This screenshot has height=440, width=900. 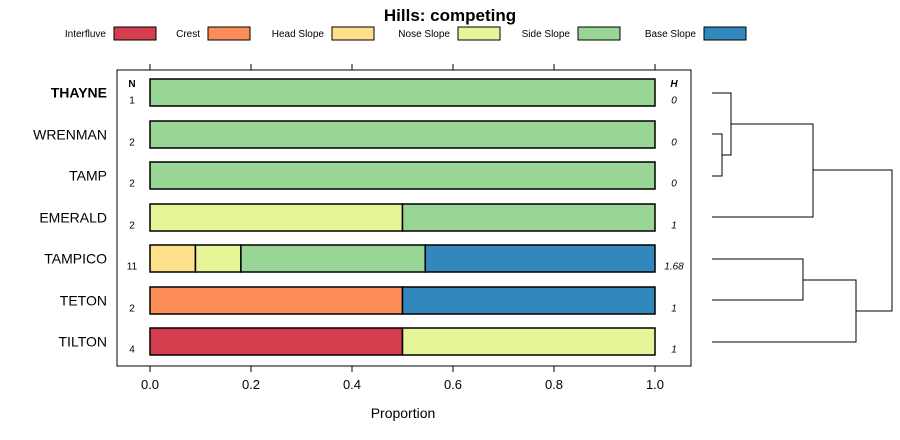 What do you see at coordinates (188, 34) in the screenshot?
I see `legend-label-crest: Crest` at bounding box center [188, 34].